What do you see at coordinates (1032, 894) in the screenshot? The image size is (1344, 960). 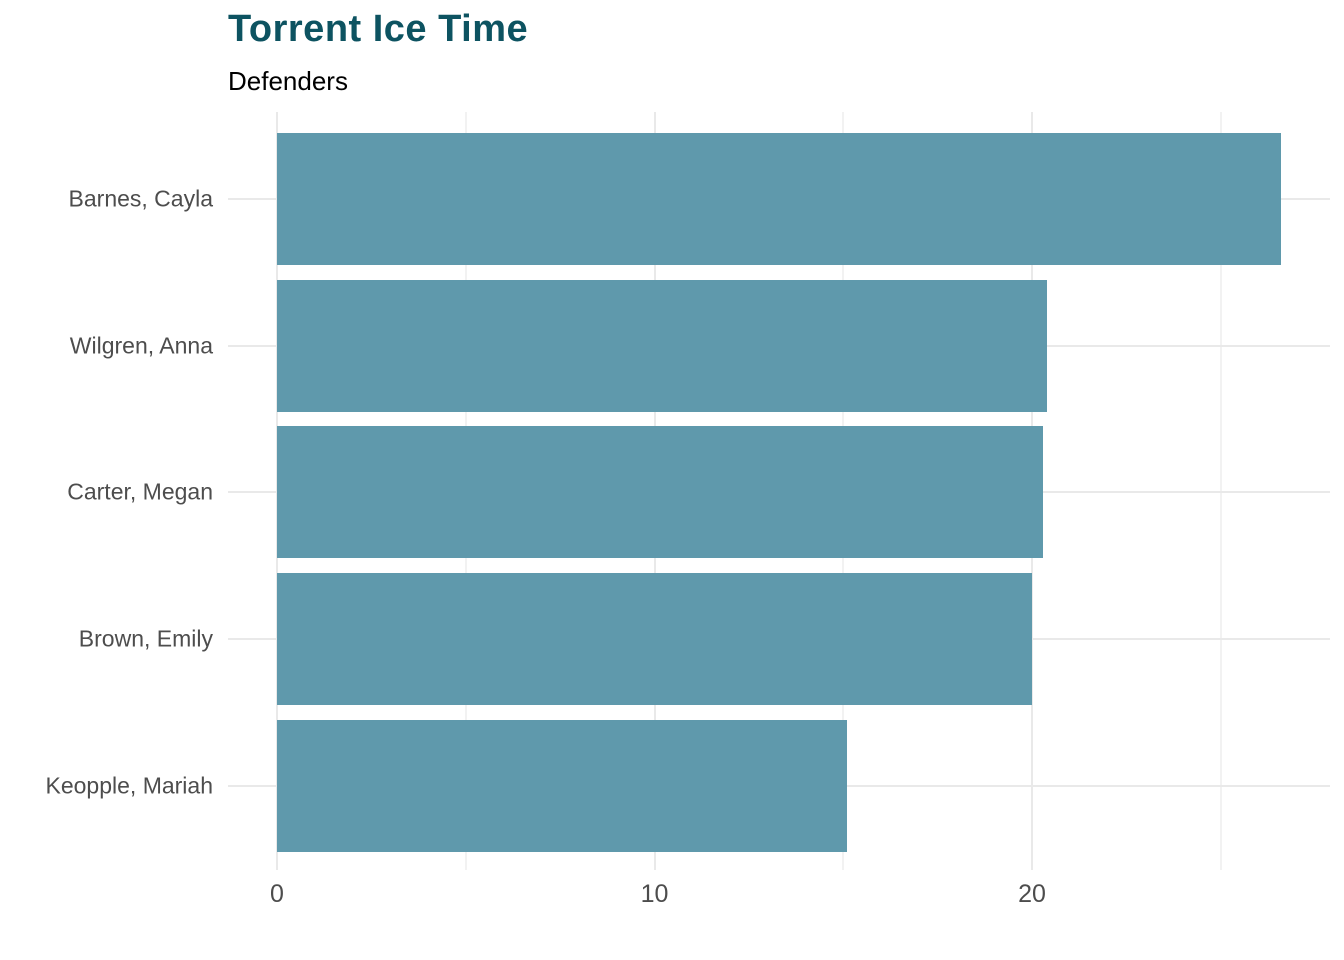 I see `x-tick-label: 20` at bounding box center [1032, 894].